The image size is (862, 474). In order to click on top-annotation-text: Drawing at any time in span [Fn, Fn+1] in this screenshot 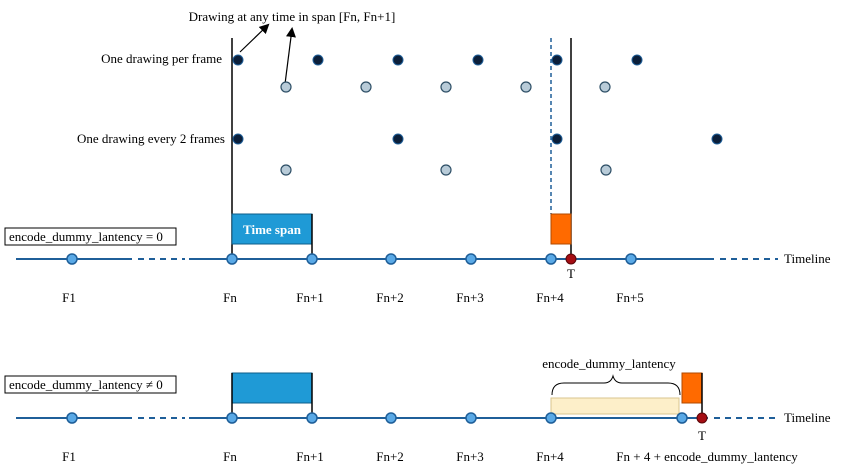, I will do `click(292, 16)`.